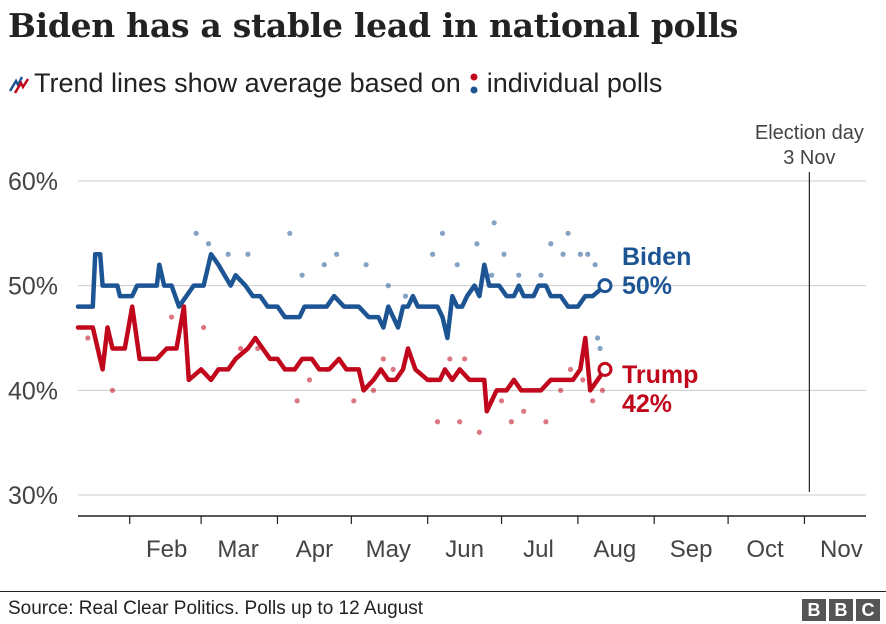  Describe the element at coordinates (33, 391) in the screenshot. I see `y-tick-label: 40%` at that location.